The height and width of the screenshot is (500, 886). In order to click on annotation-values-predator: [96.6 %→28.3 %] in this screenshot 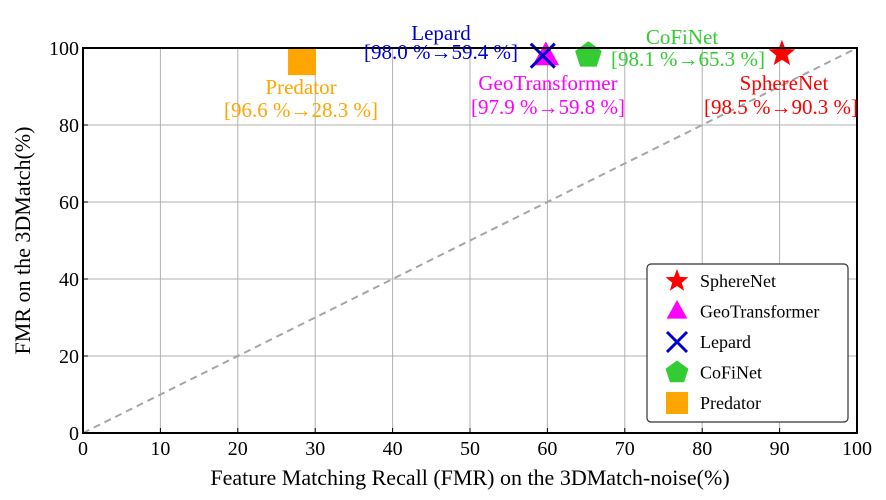, I will do `click(301, 110)`.